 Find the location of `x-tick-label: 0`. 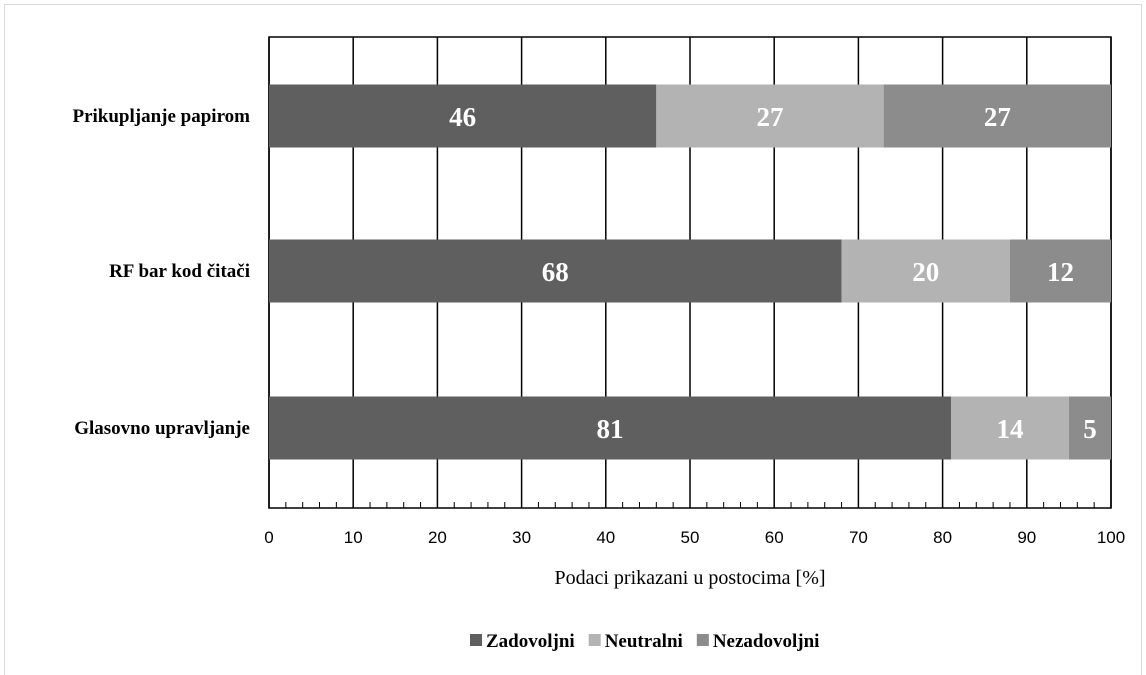

x-tick-label: 0 is located at coordinates (268, 537).